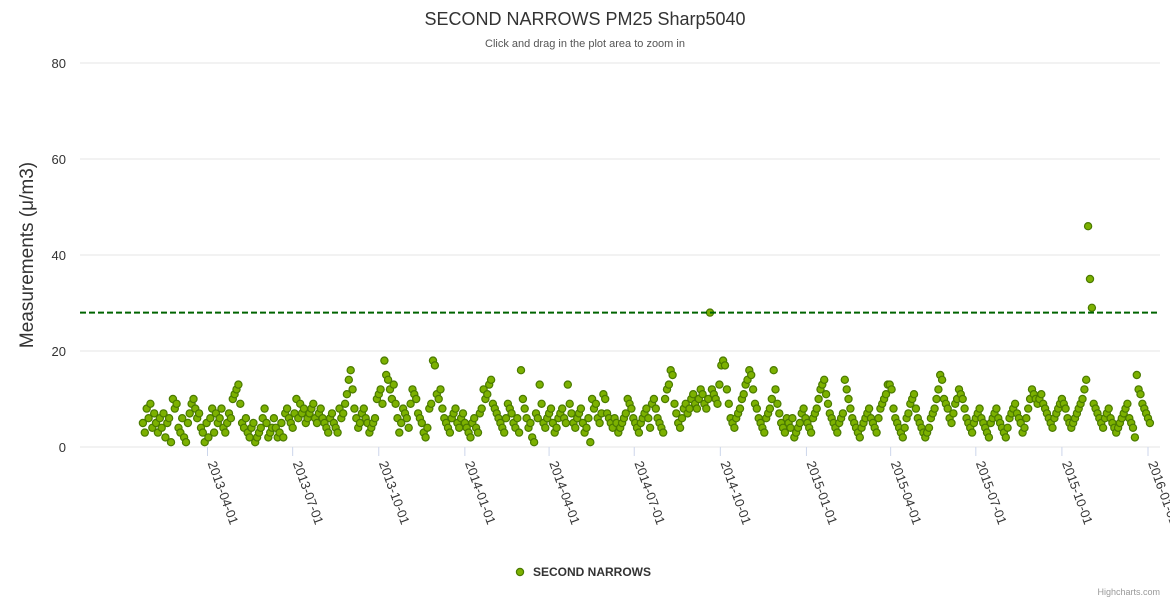  Describe the element at coordinates (592, 572) in the screenshot. I see `legend-item-second-narrows: SECOND NARROWS` at that location.